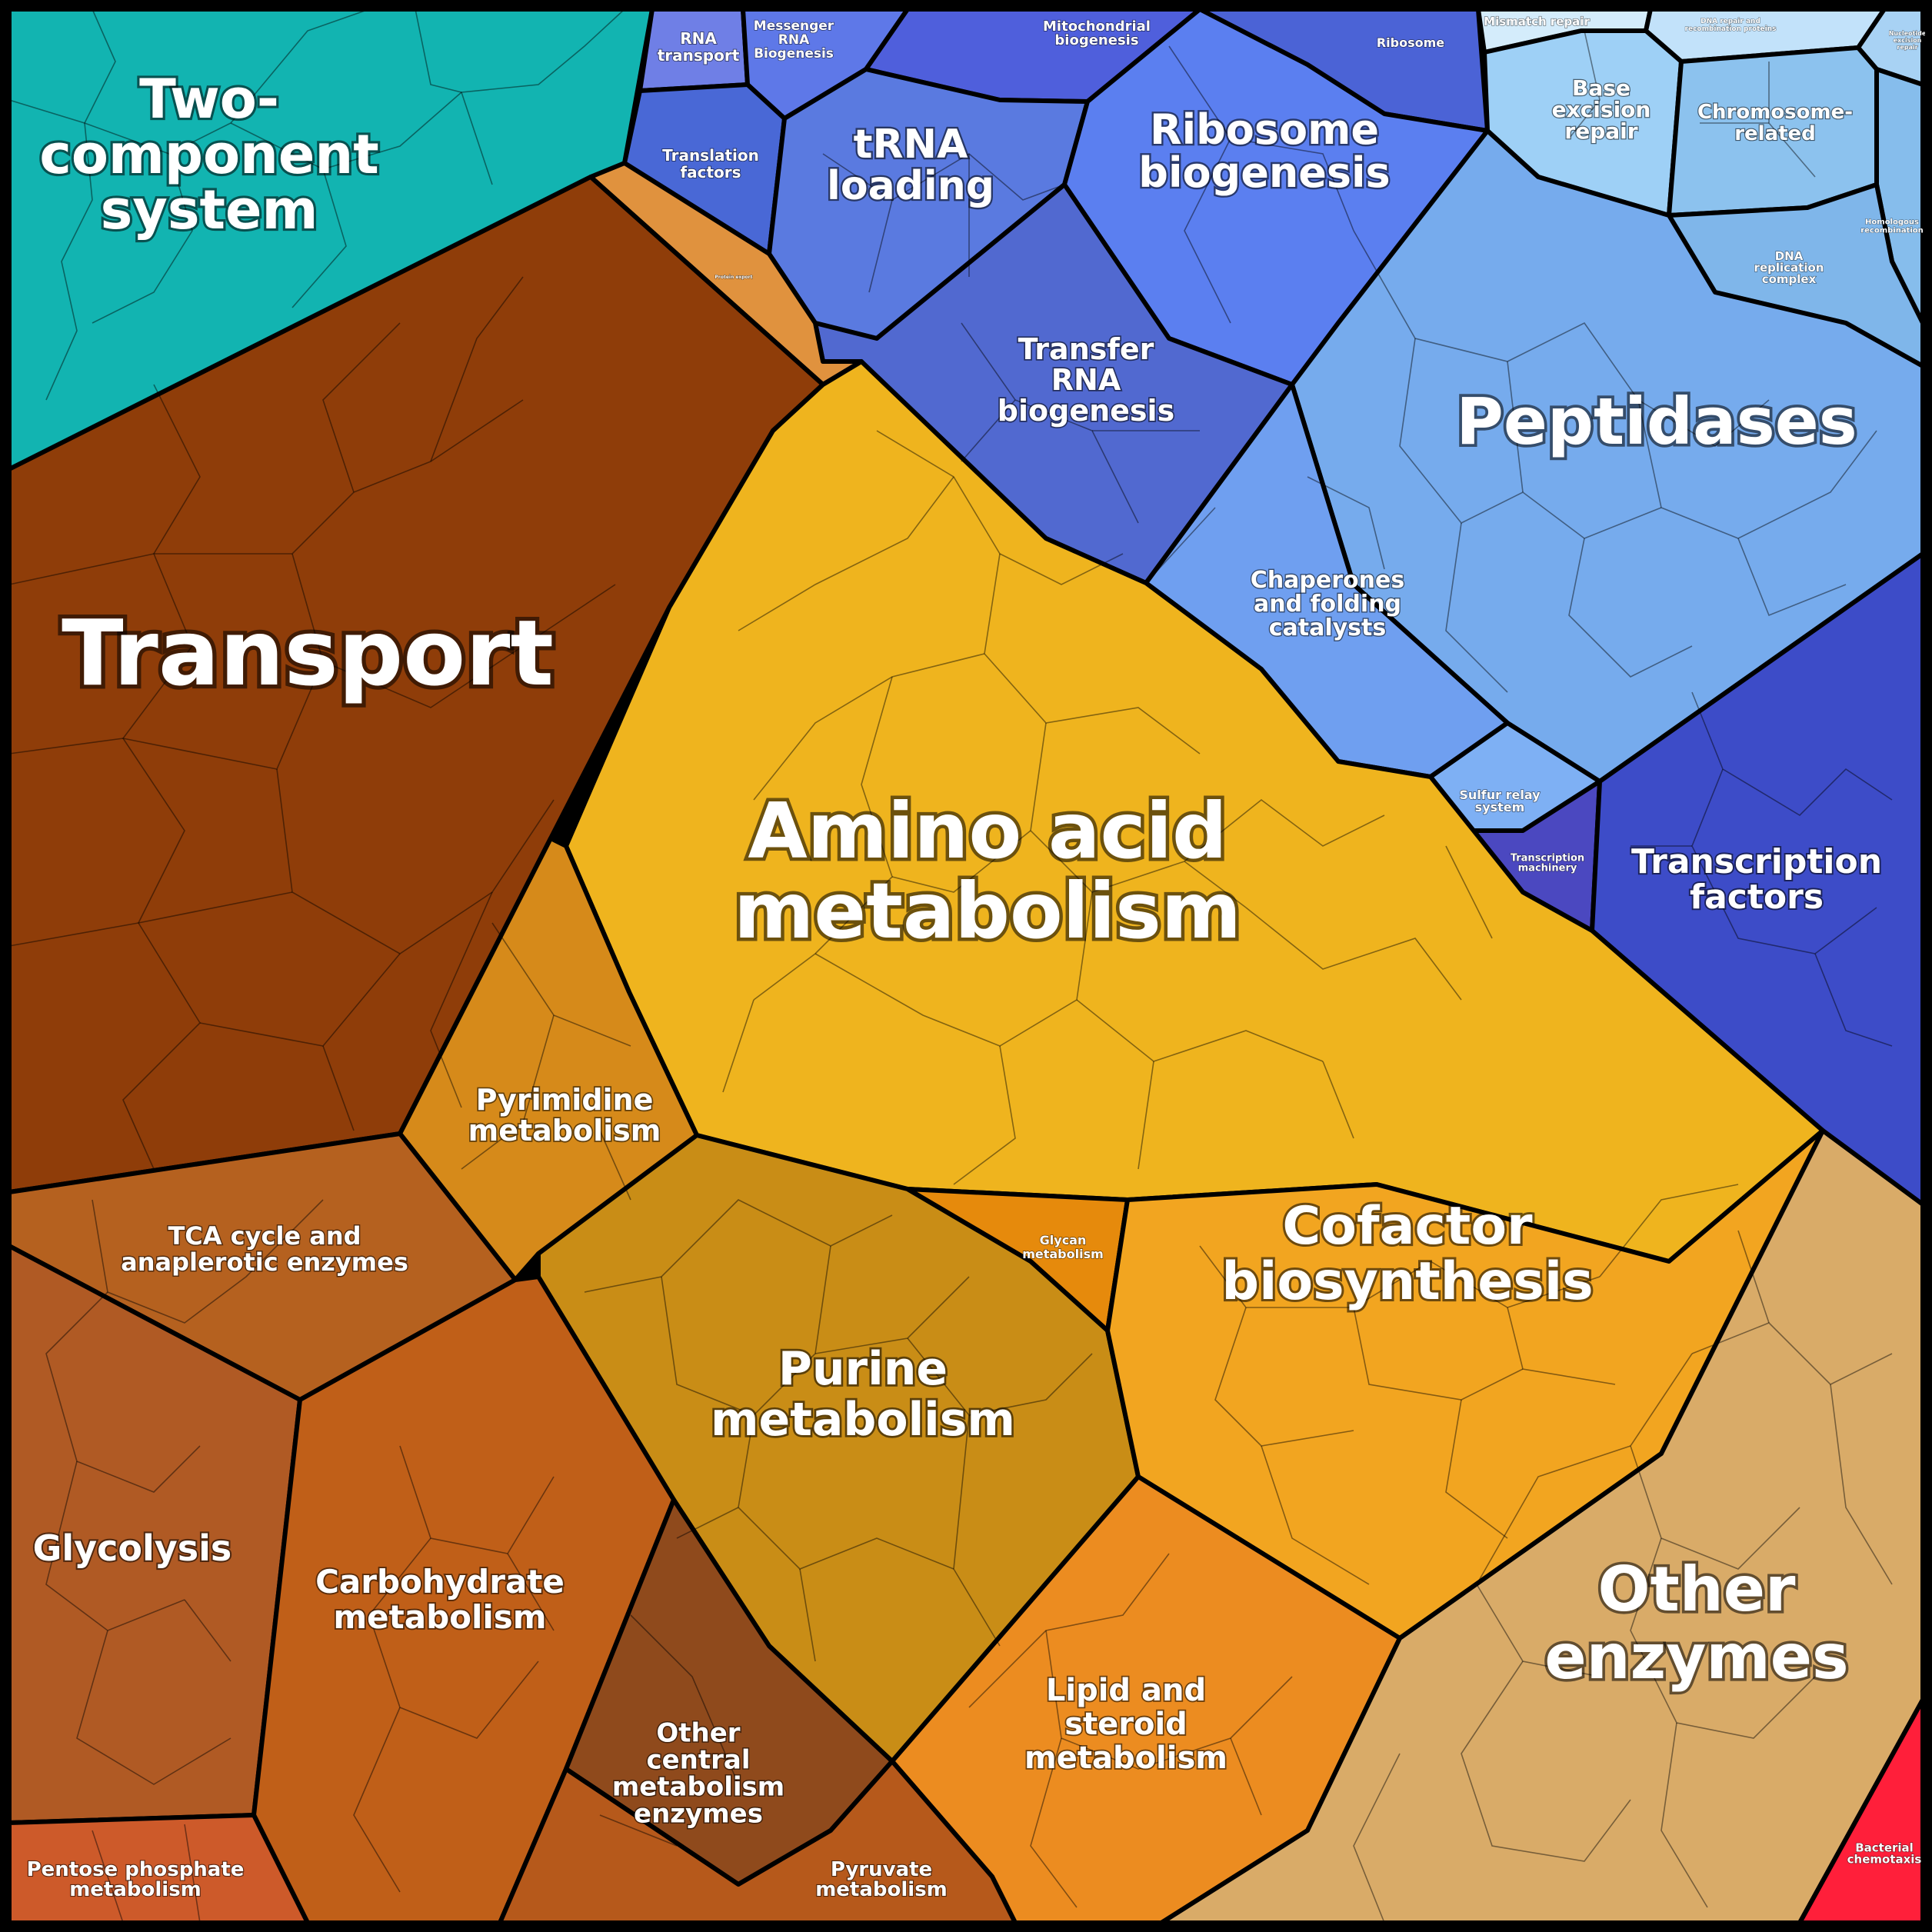  What do you see at coordinates (1547, 863) in the screenshot?
I see `label-transcription-machinery: Transcription machinery` at bounding box center [1547, 863].